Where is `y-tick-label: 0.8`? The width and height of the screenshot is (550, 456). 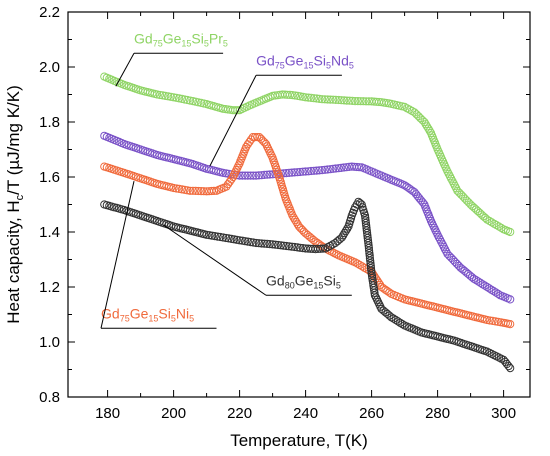
y-tick-label: 0.8 is located at coordinates (49, 397).